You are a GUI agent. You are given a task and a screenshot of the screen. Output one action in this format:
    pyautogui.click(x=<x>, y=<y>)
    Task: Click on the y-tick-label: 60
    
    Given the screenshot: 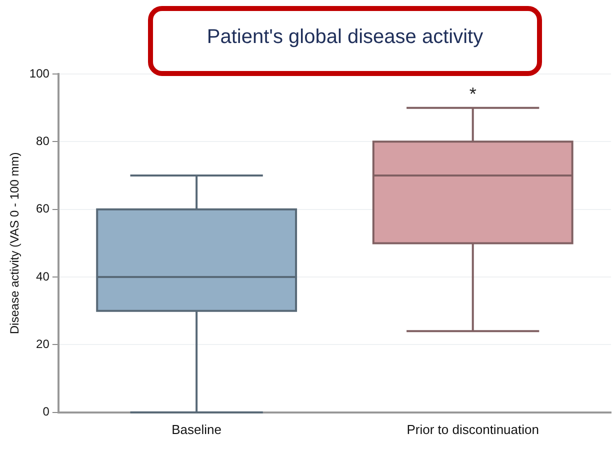 What is the action you would take?
    pyautogui.click(x=43, y=209)
    